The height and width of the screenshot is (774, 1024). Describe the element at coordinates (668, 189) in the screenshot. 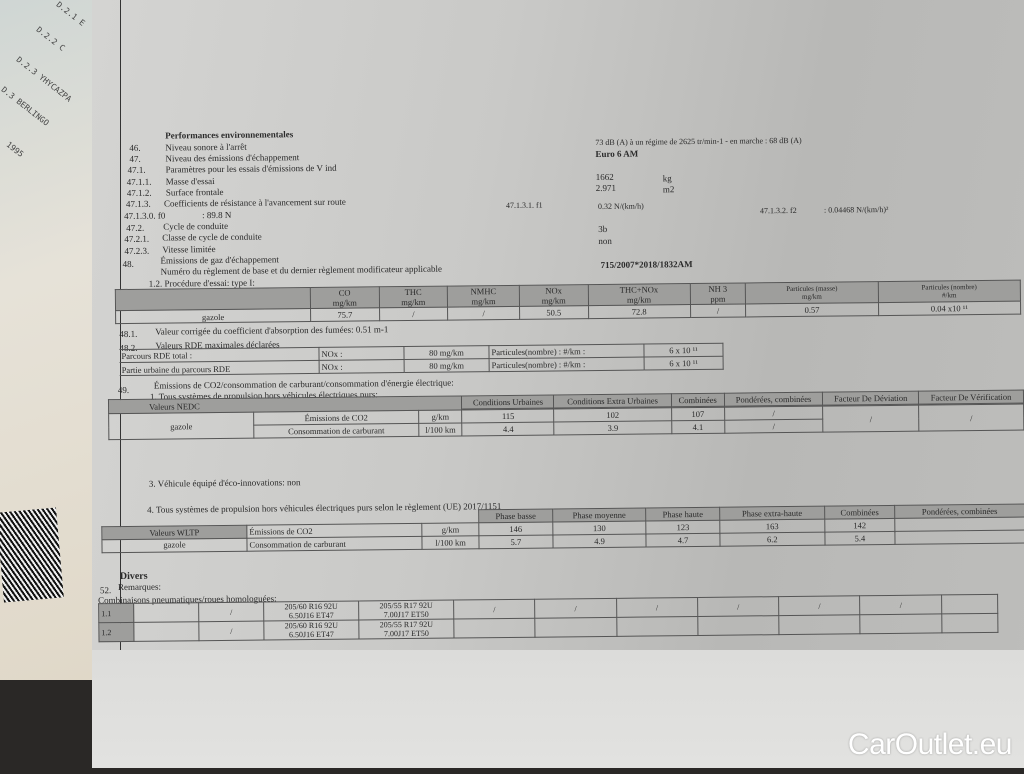

I see `item-unit: m2` at that location.